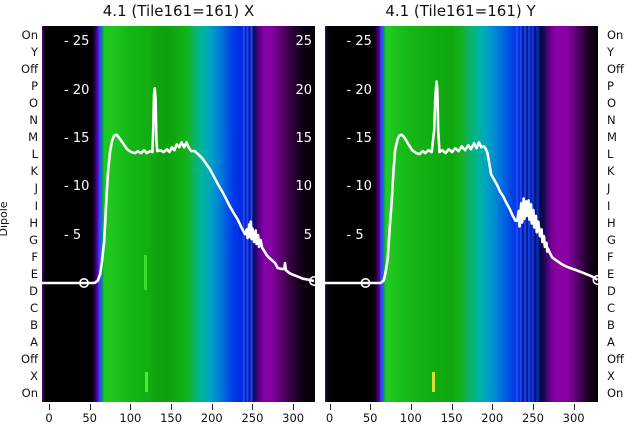 The image size is (640, 440). What do you see at coordinates (33, 290) in the screenshot?
I see `dipole-label: D` at bounding box center [33, 290].